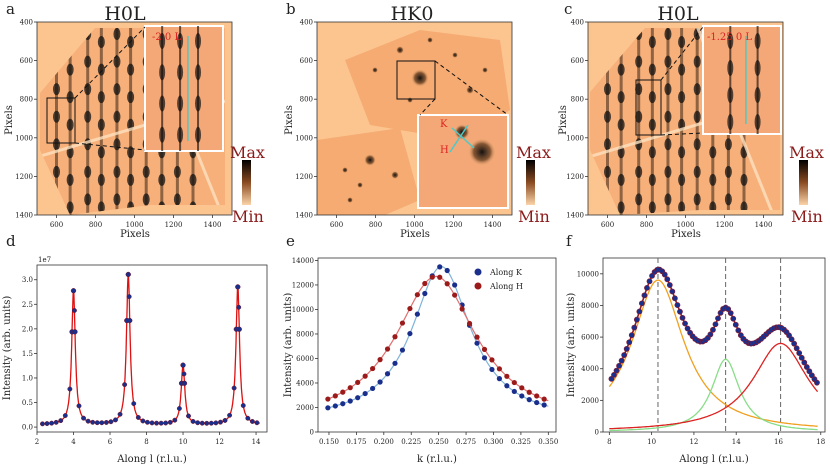  I want to click on y-tick-label: 800, so click(26, 100).